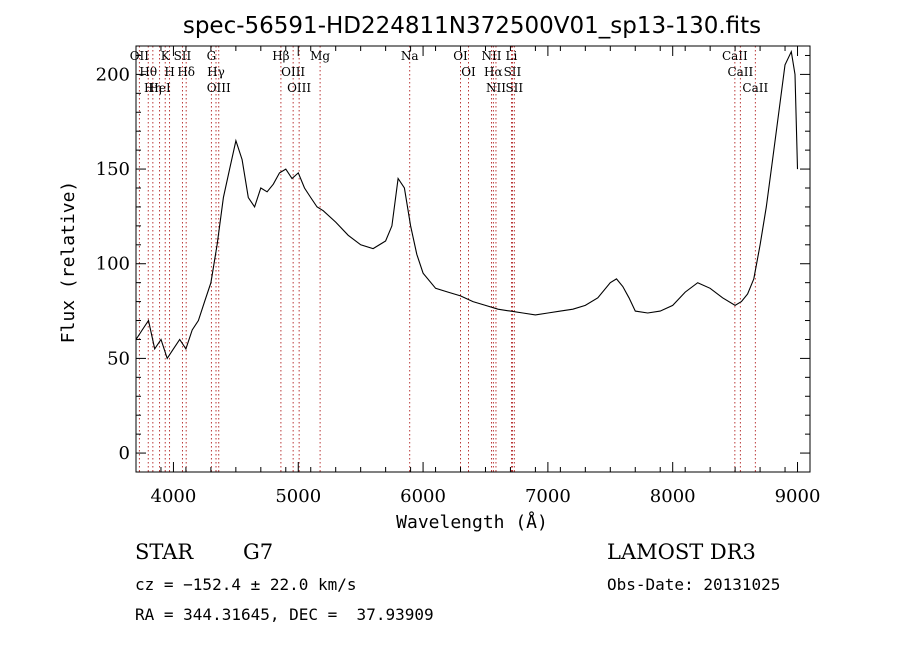 The height and width of the screenshot is (649, 900). Describe the element at coordinates (118, 358) in the screenshot. I see `y-tick-label: 50` at that location.